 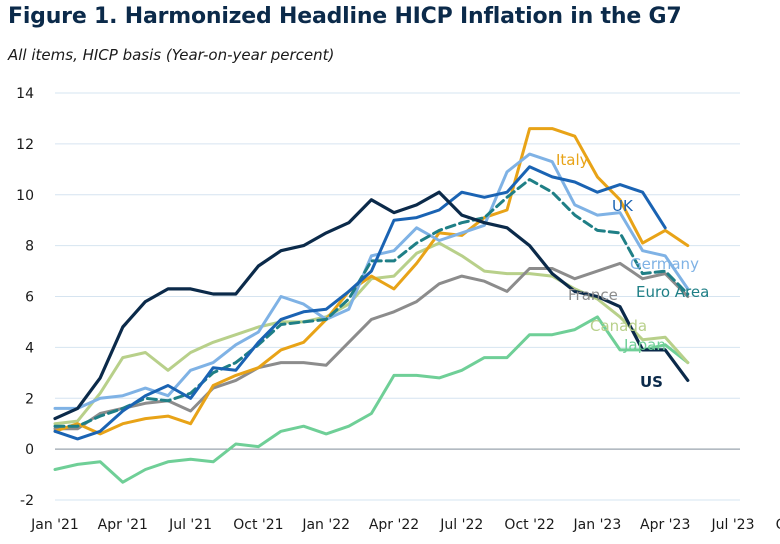 I want to click on x-tick-label: Jul '22, so click(x=461, y=525).